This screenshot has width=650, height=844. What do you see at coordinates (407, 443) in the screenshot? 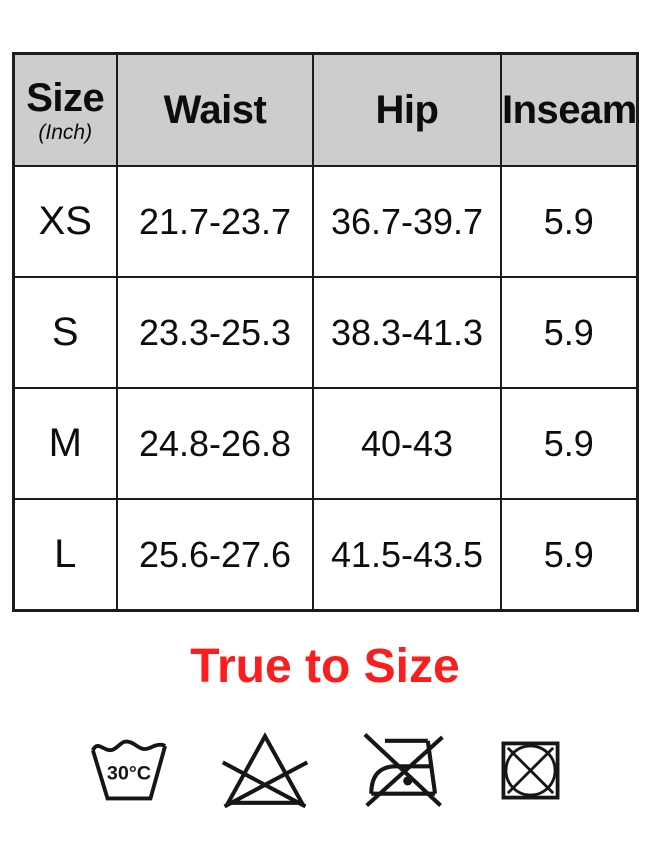
I see `cell-m-hip: 40-43` at bounding box center [407, 443].